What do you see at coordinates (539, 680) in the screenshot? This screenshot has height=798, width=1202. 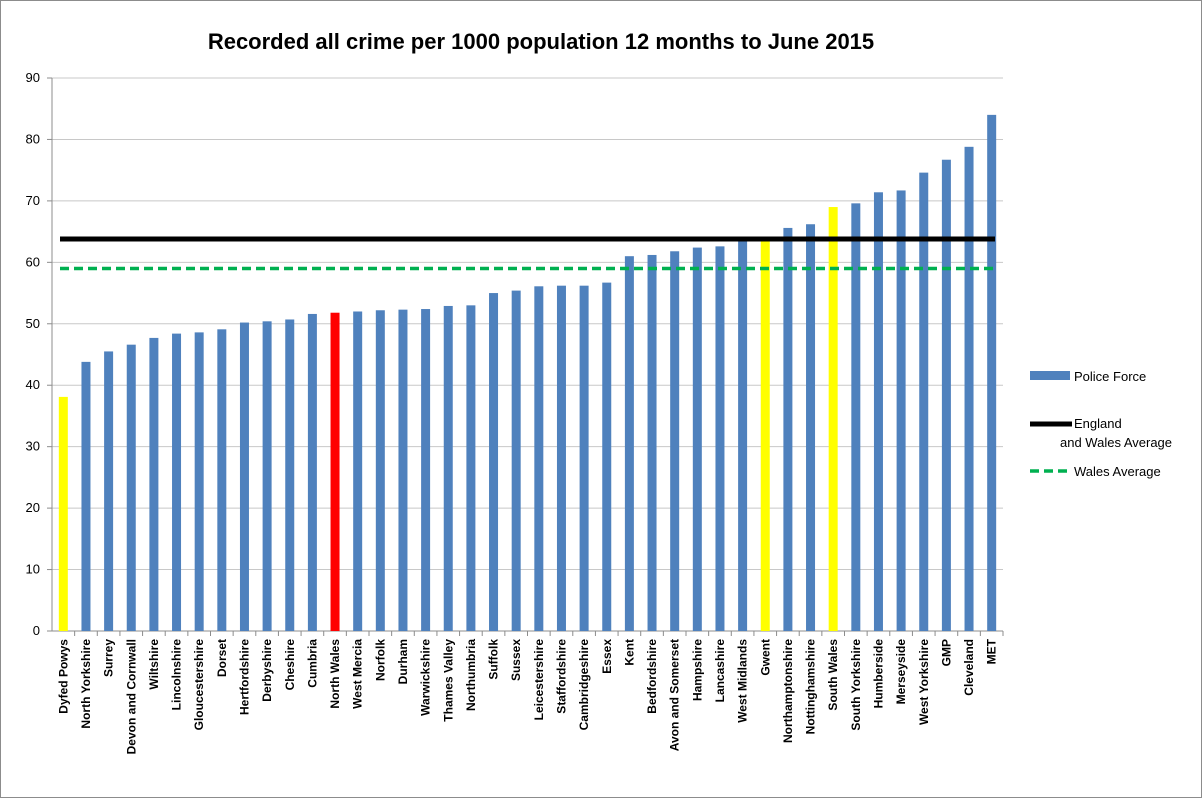 I see `x-tick-label: Leicestershire` at bounding box center [539, 680].